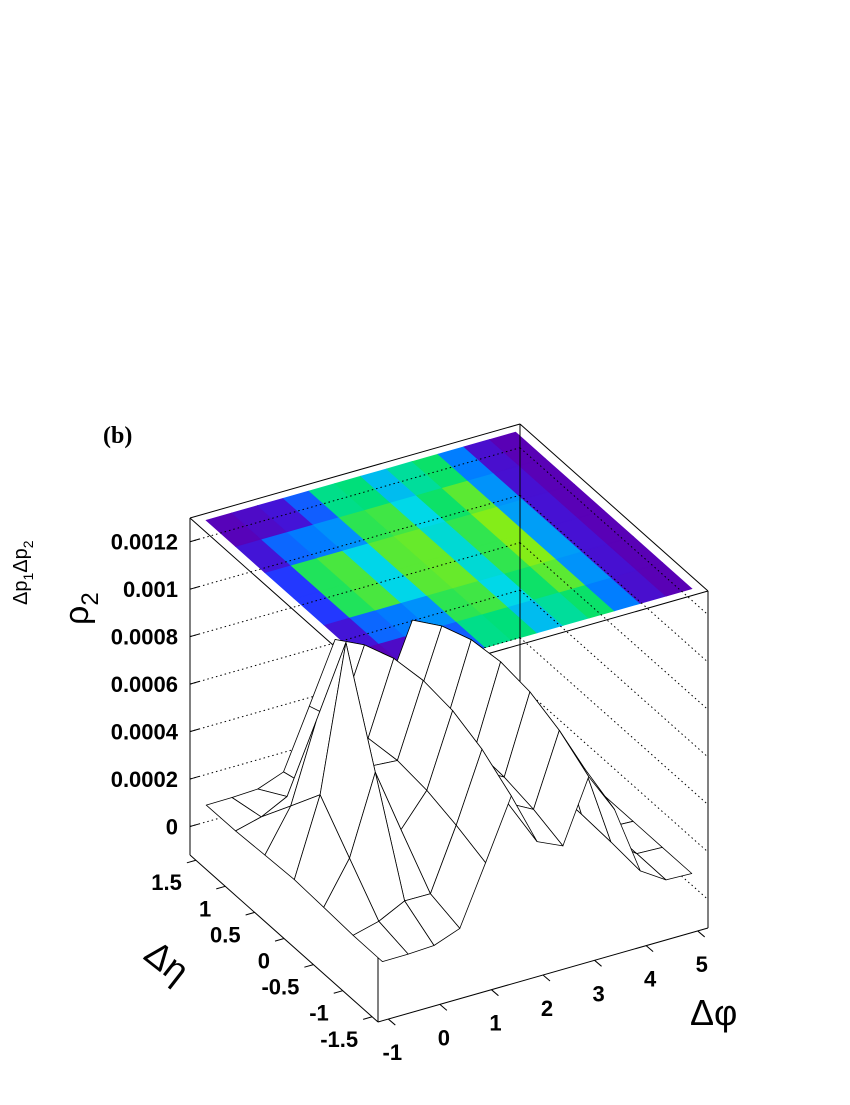  I want to click on y-tick-label: 1.5, so click(166, 882).